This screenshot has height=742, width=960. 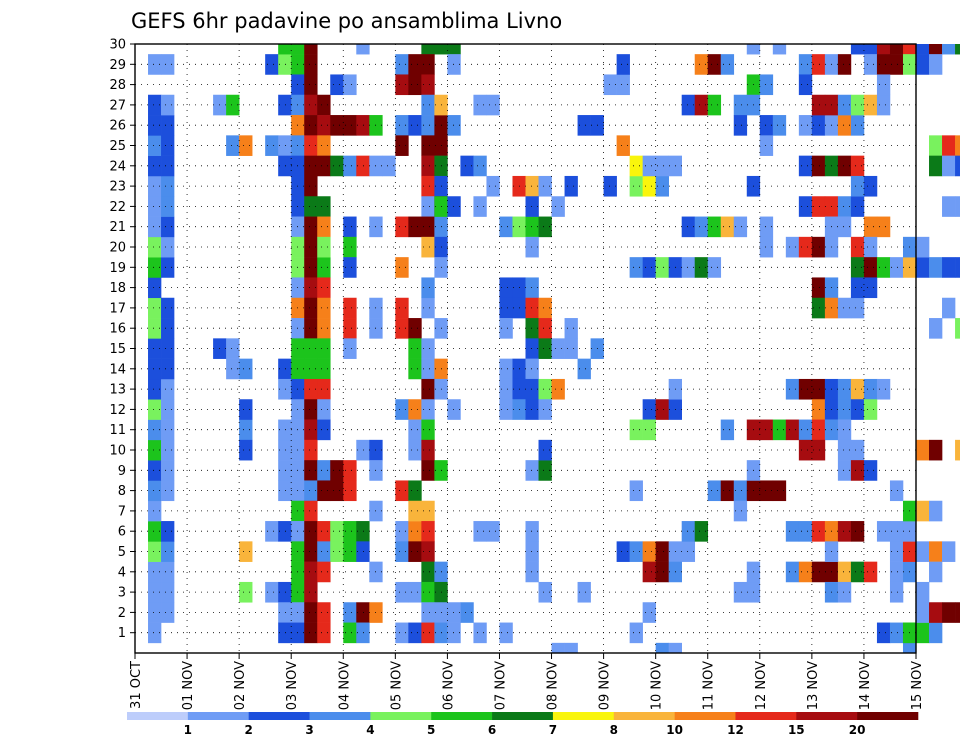 What do you see at coordinates (292, 685) in the screenshot?
I see `x-tick-label: 03 NOV` at bounding box center [292, 685].